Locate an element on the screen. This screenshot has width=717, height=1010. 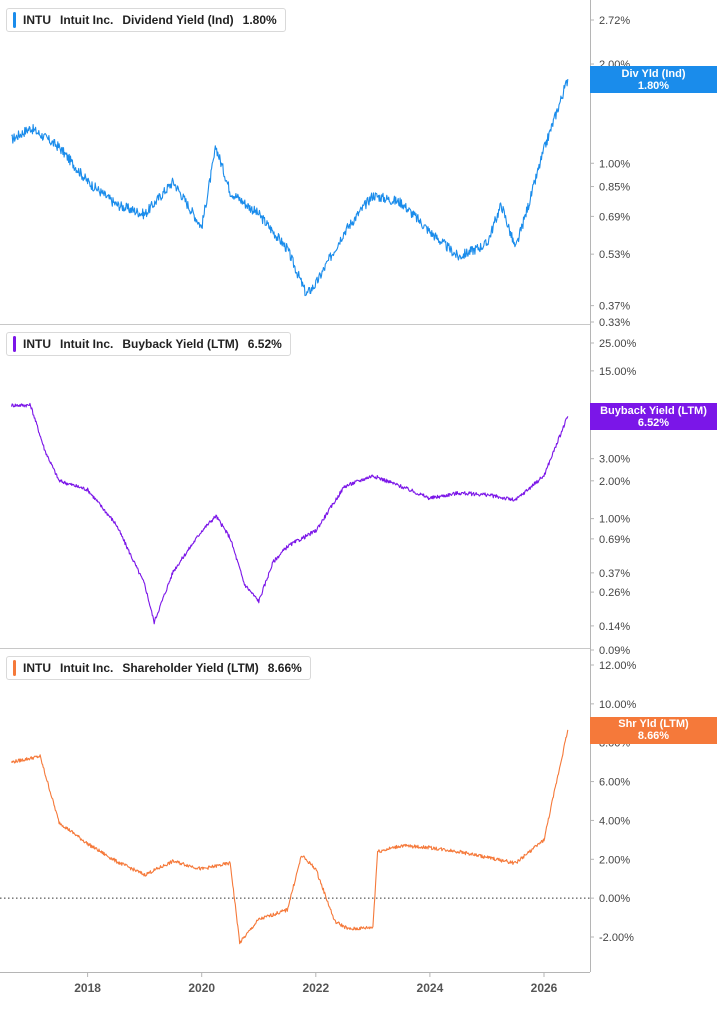
legend-value: 1.80% is located at coordinates (259, 20).